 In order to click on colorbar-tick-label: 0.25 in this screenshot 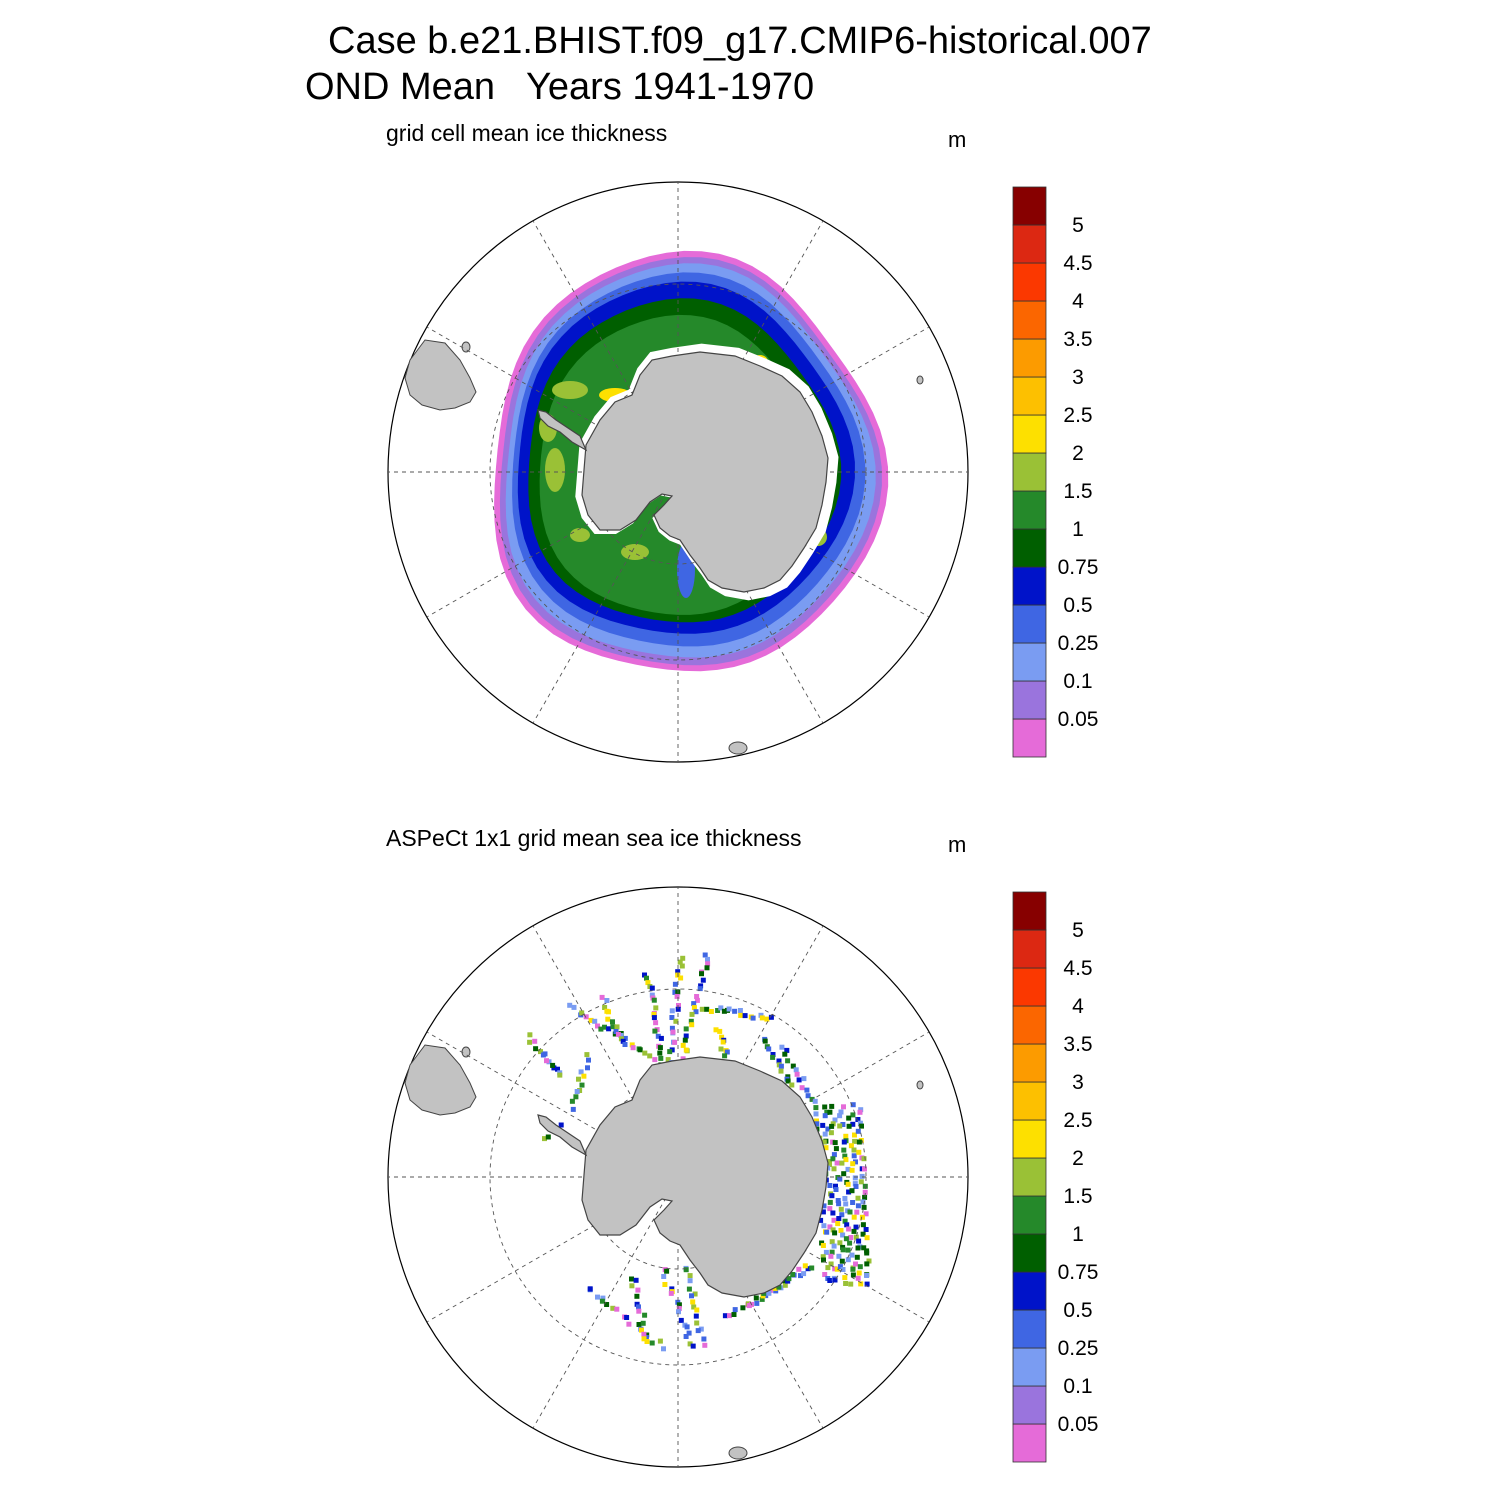, I will do `click(1078, 643)`.